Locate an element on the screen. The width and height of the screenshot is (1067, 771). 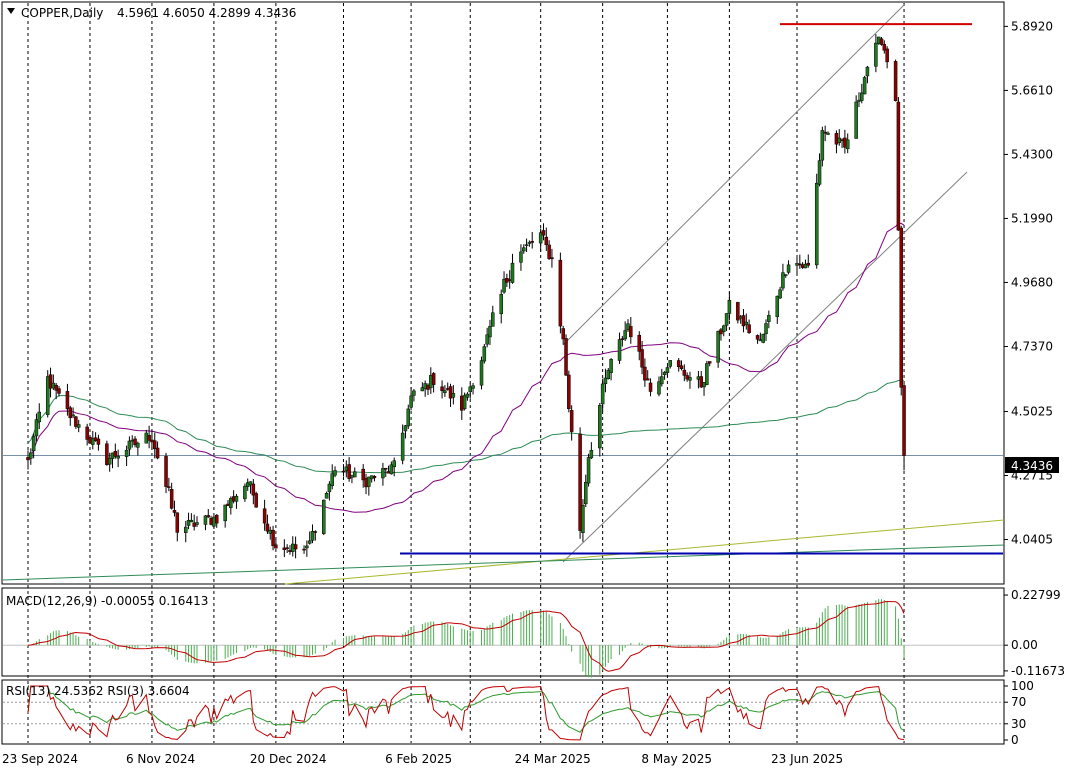
time-tick-label: 24 Mar 2025 is located at coordinates (553, 759).